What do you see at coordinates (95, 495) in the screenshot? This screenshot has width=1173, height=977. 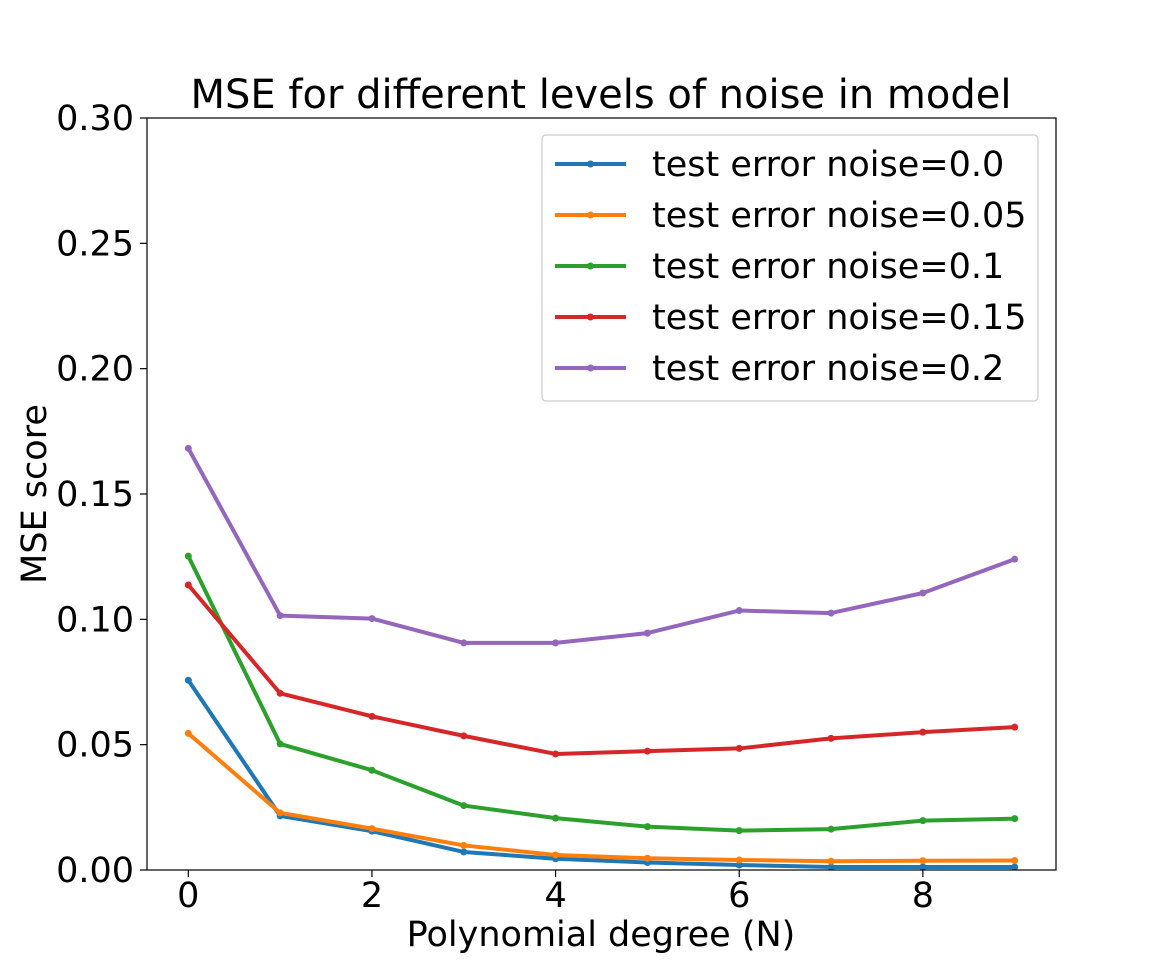 I see `y-tick-label: 0.15` at bounding box center [95, 495].